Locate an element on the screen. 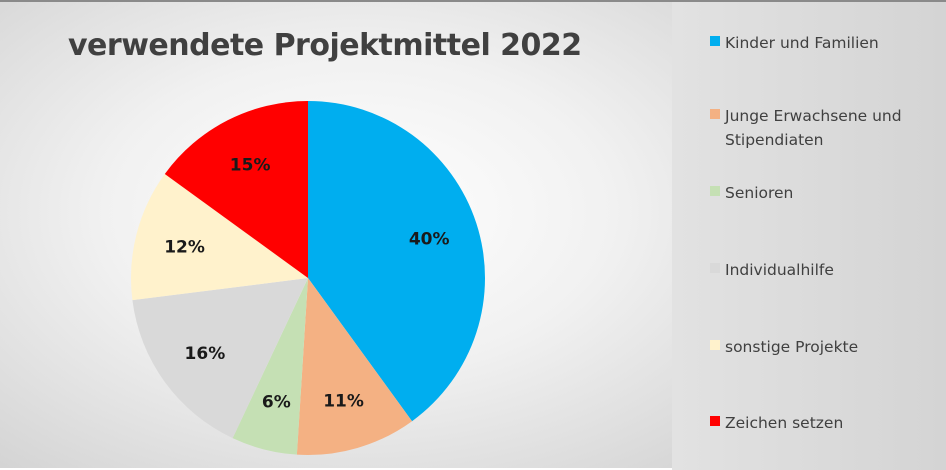 Image resolution: width=946 pixels, height=470 pixels. legend-label: Kinder und Familien is located at coordinates (802, 43).